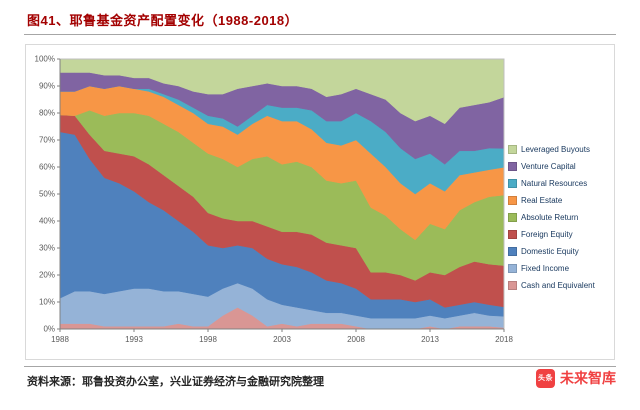 This screenshot has width=640, height=410. I want to click on legend-item-leveraged-buyouts: Leveraged Buyouts, so click(561, 149).